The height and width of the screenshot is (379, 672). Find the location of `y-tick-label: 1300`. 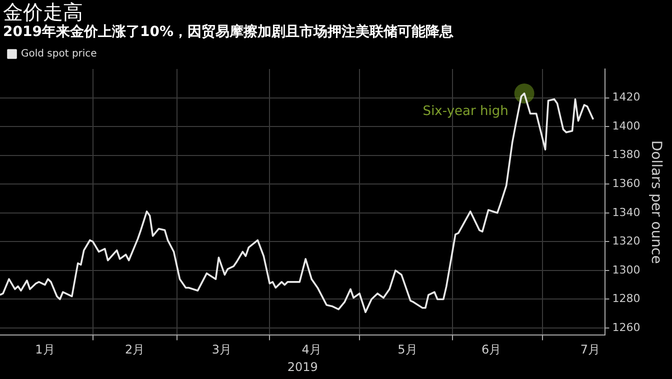

y-tick-label: 1300 is located at coordinates (626, 269).